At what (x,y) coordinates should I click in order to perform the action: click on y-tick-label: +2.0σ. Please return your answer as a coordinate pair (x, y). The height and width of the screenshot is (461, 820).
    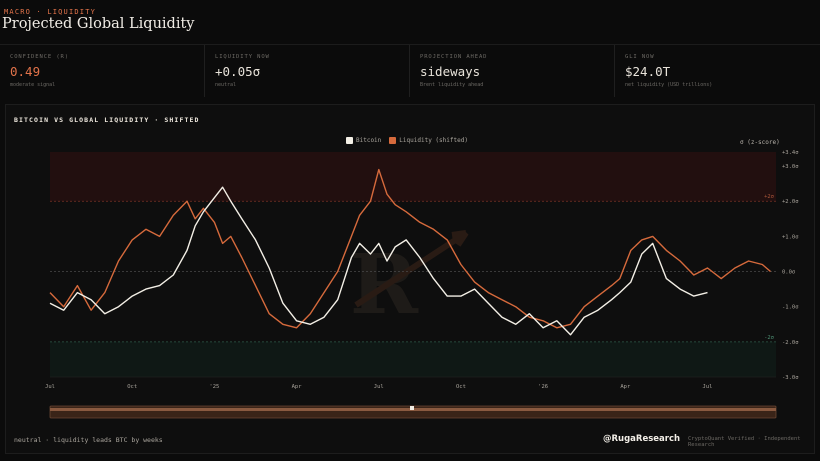
    Looking at the image, I should click on (790, 202).